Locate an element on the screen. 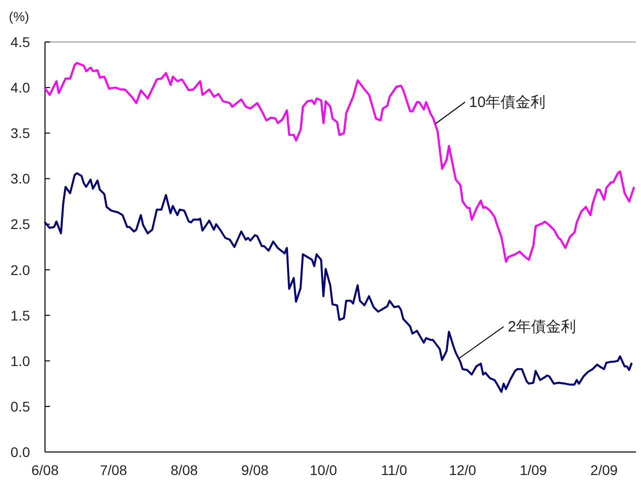 The height and width of the screenshot is (489, 641). x-tick-label: 1/09 is located at coordinates (534, 470).